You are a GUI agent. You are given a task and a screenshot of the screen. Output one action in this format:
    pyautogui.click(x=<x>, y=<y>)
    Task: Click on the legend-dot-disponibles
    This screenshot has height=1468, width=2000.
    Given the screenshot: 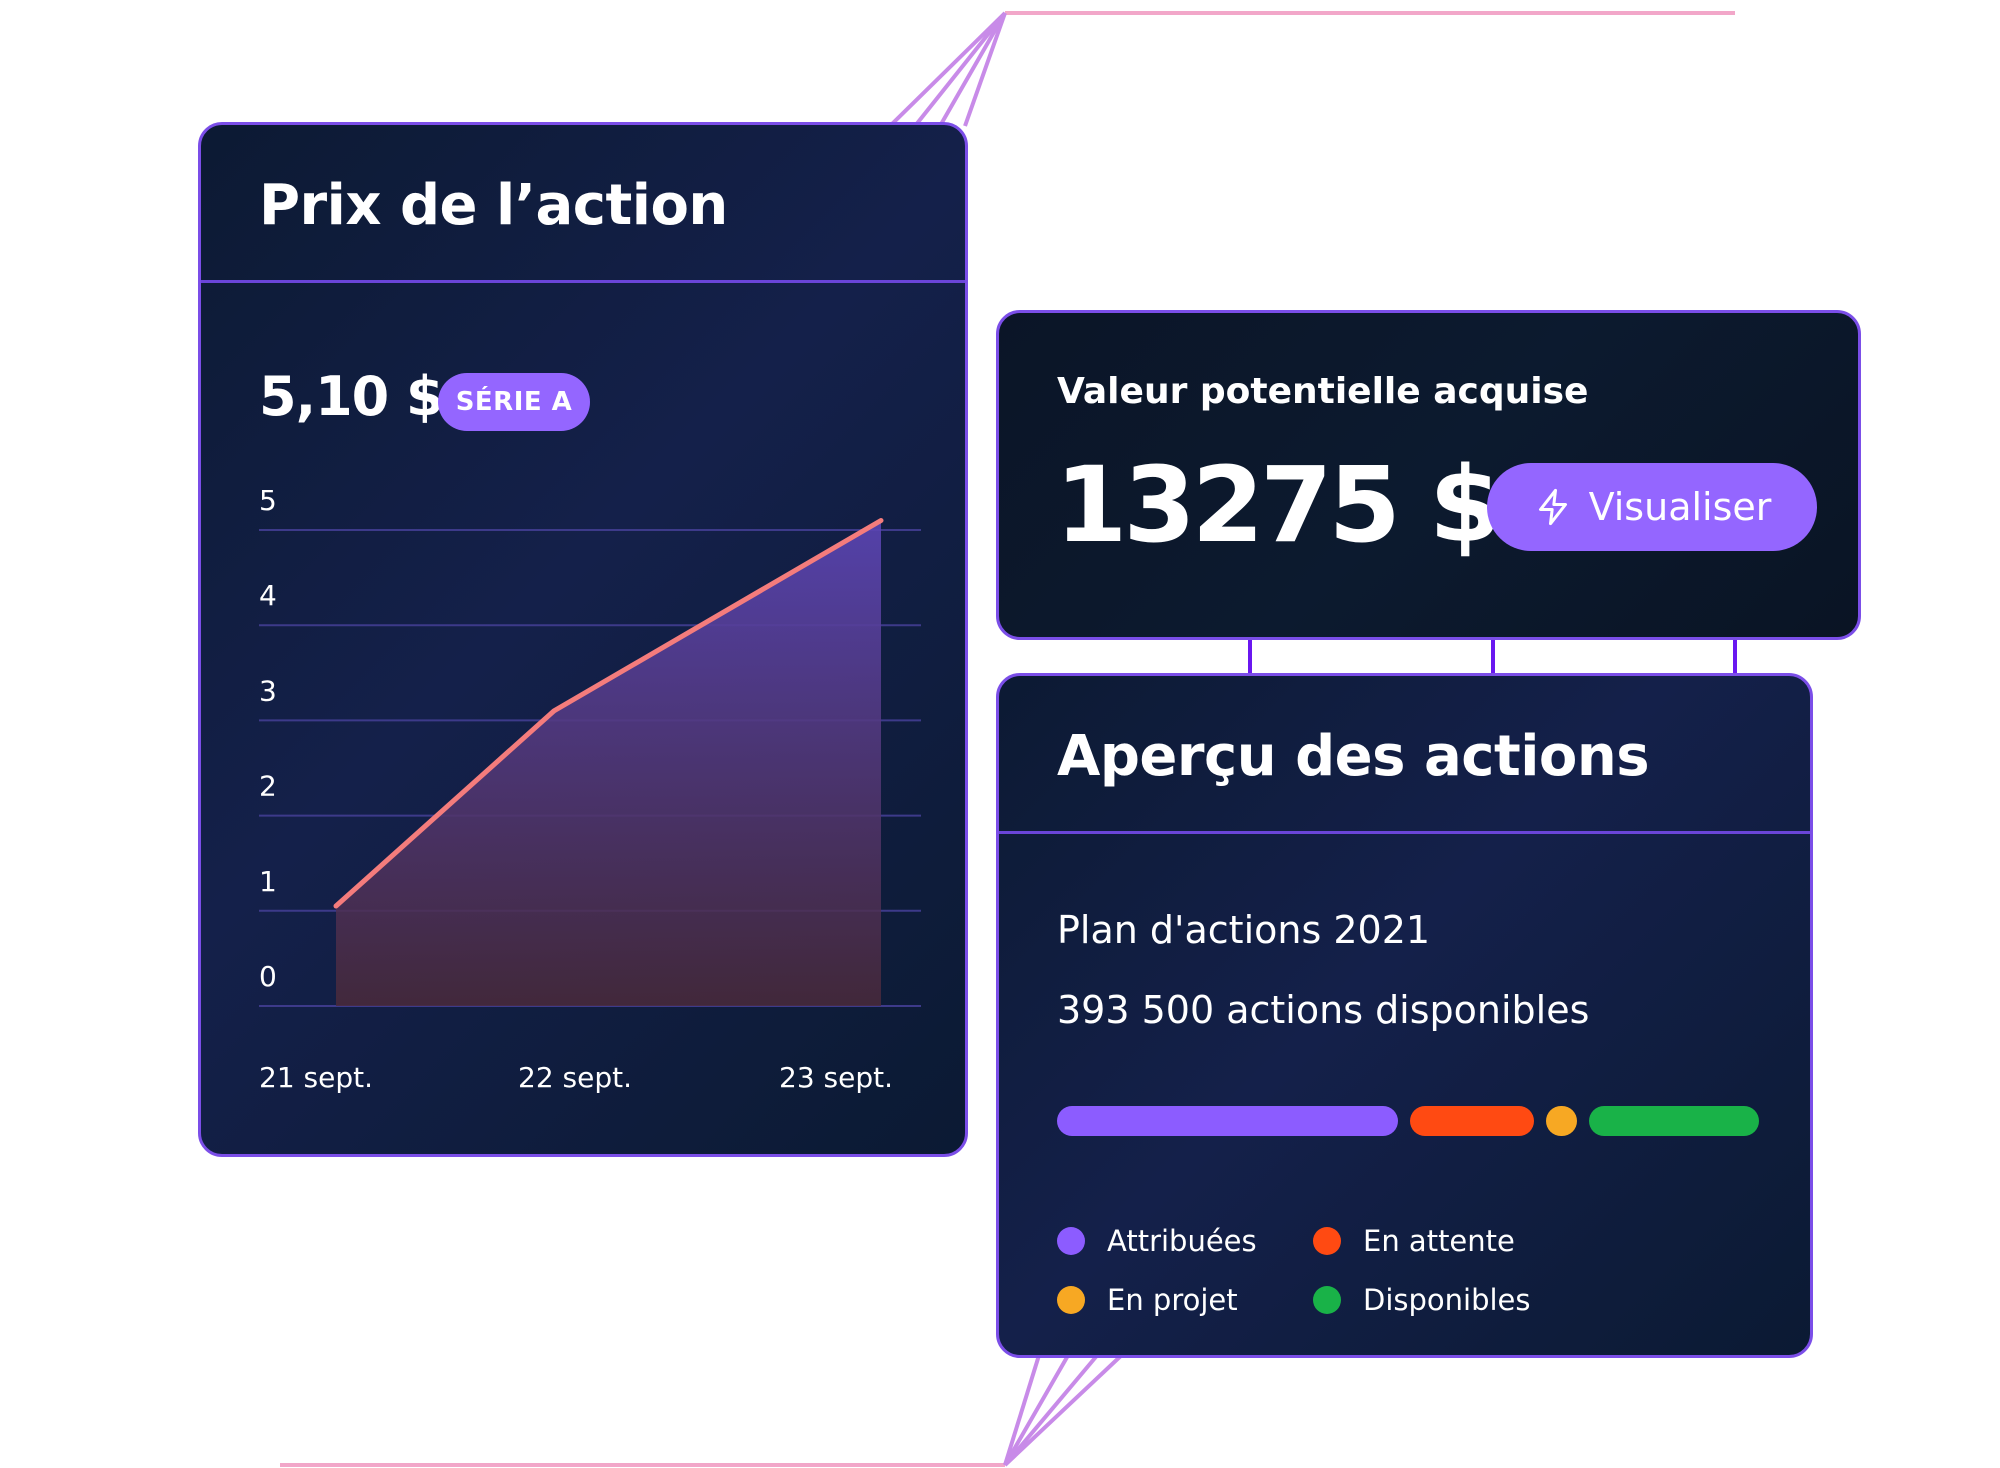 What is the action you would take?
    pyautogui.click(x=1327, y=1300)
    